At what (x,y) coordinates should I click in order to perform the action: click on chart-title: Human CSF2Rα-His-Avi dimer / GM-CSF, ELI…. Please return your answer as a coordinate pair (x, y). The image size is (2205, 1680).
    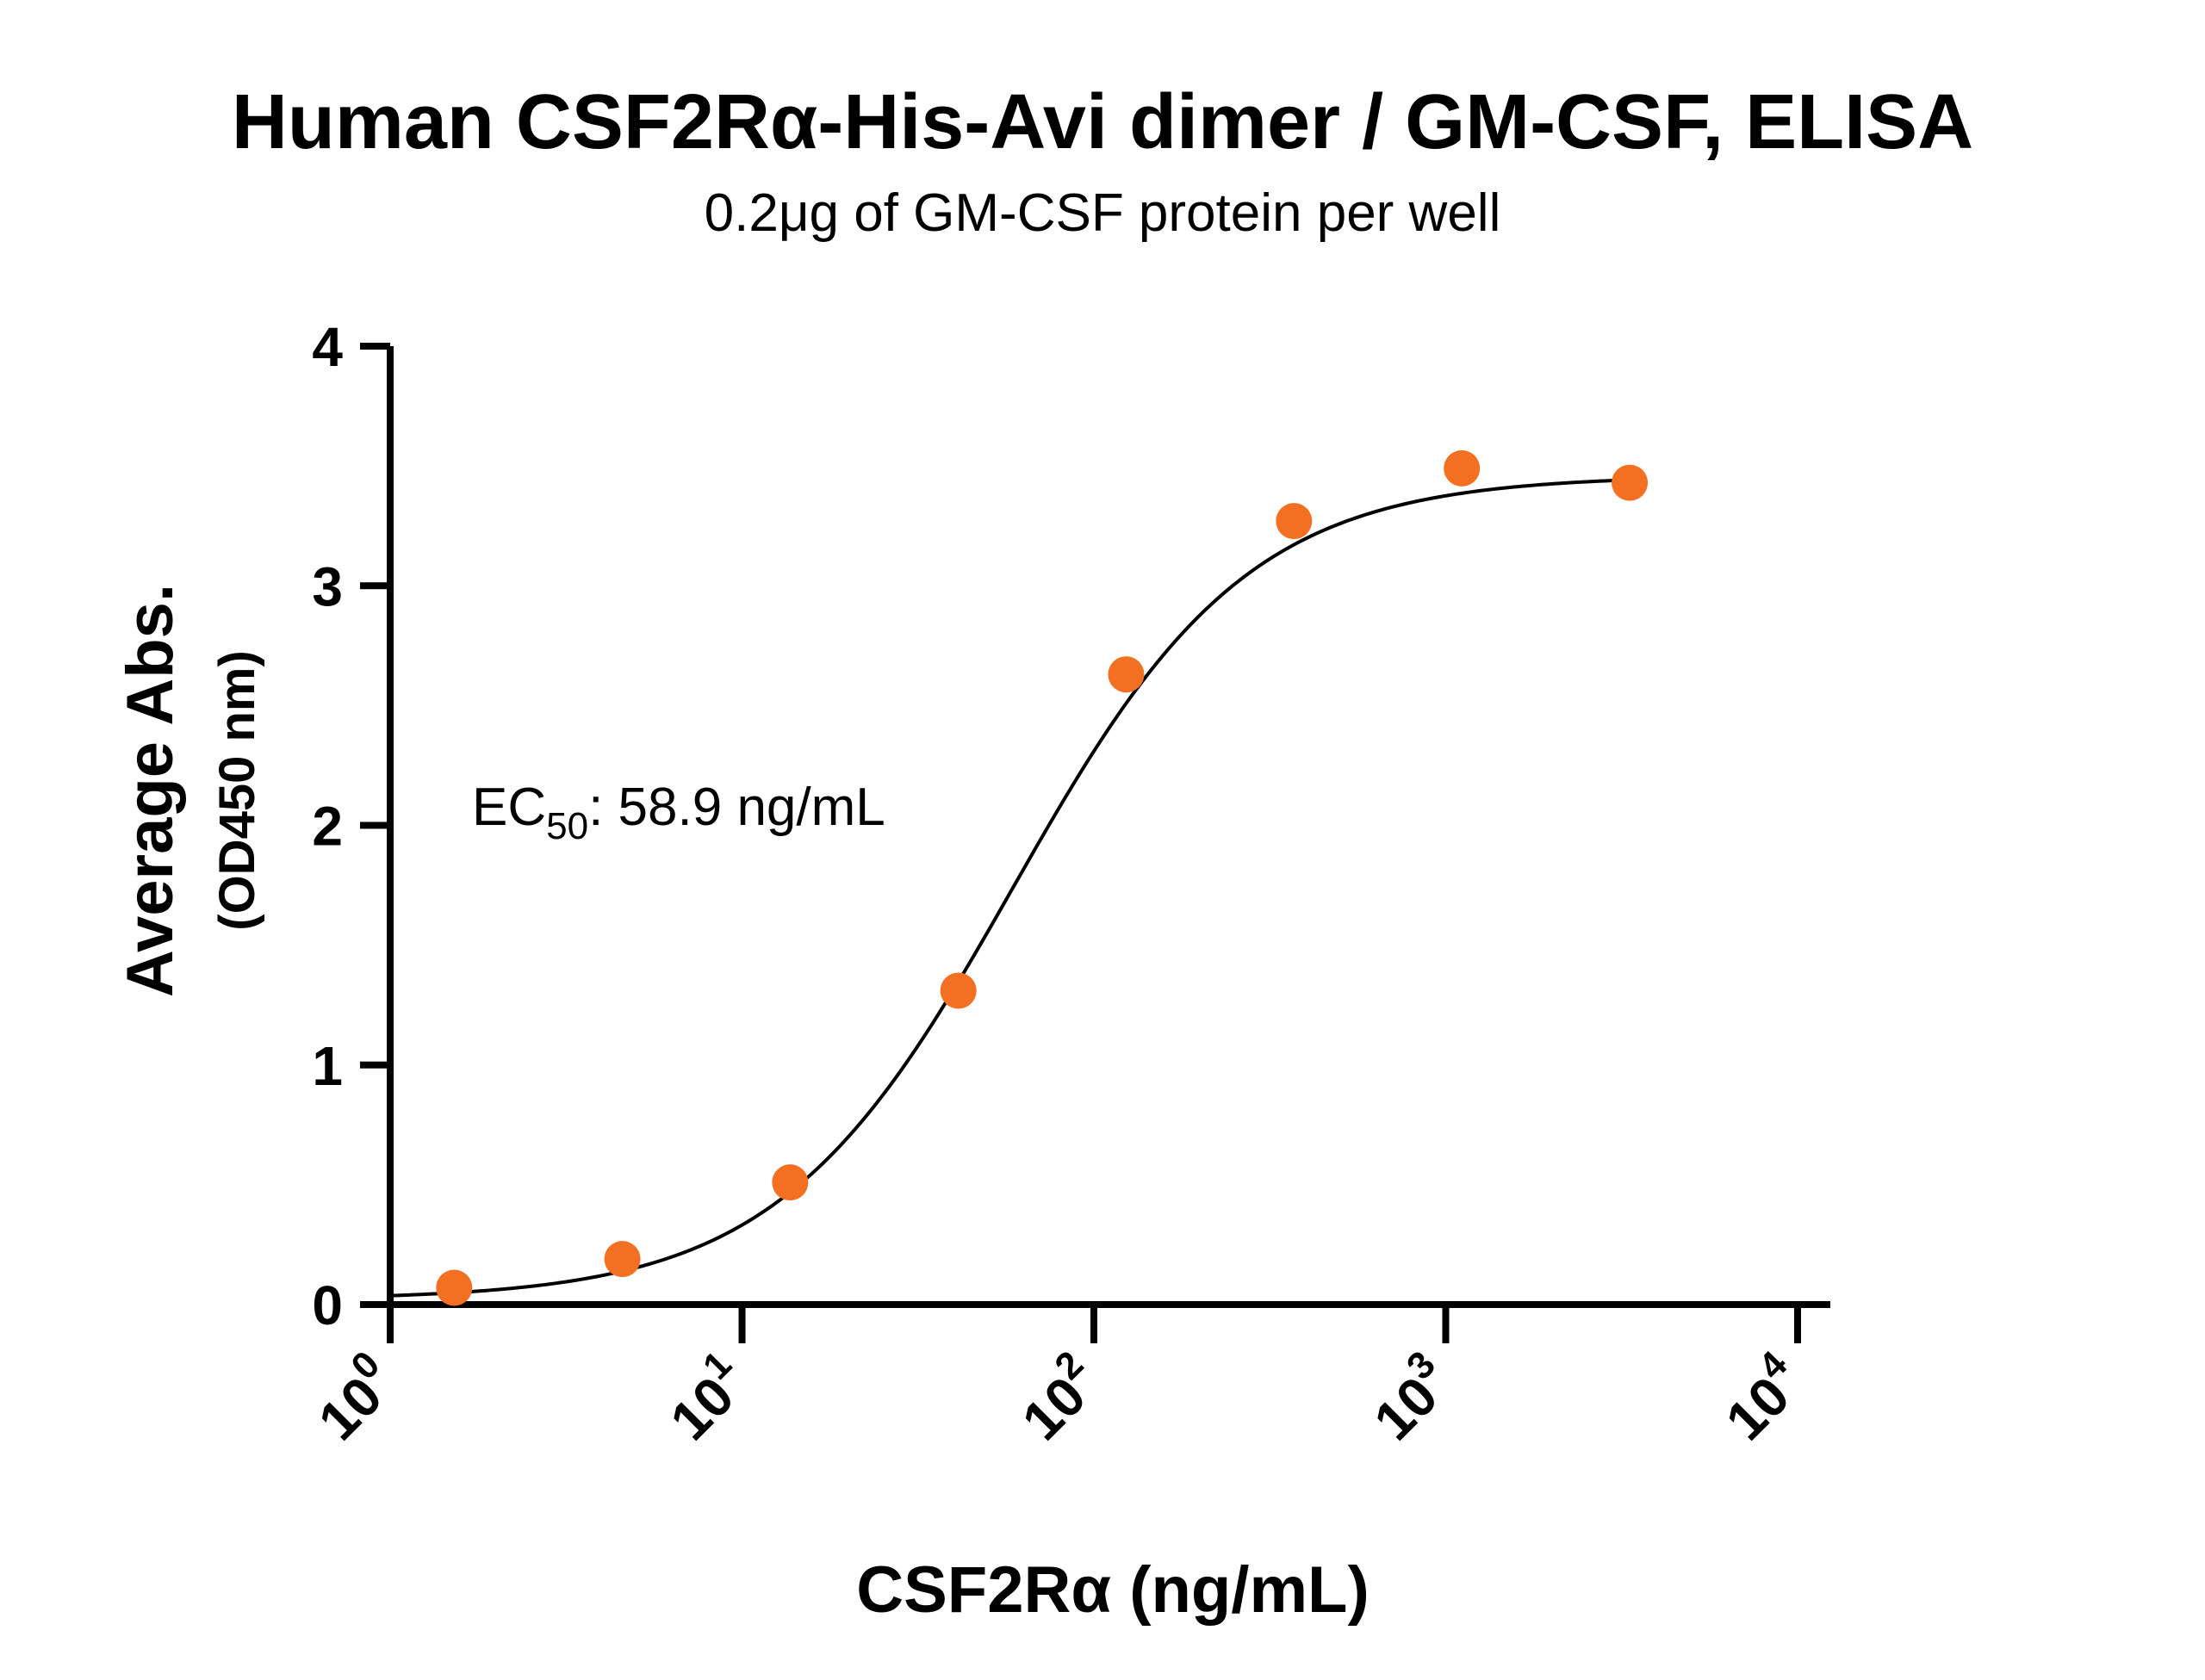
    Looking at the image, I should click on (1102, 122).